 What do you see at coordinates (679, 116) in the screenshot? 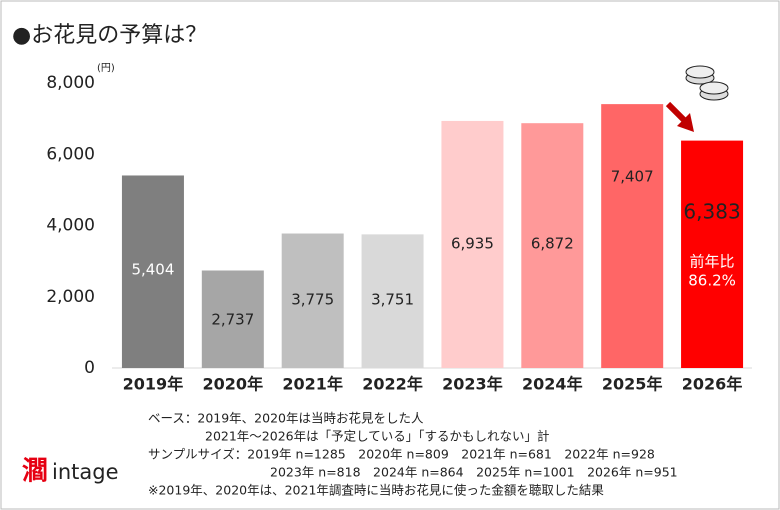
I see `down-arrow` at bounding box center [679, 116].